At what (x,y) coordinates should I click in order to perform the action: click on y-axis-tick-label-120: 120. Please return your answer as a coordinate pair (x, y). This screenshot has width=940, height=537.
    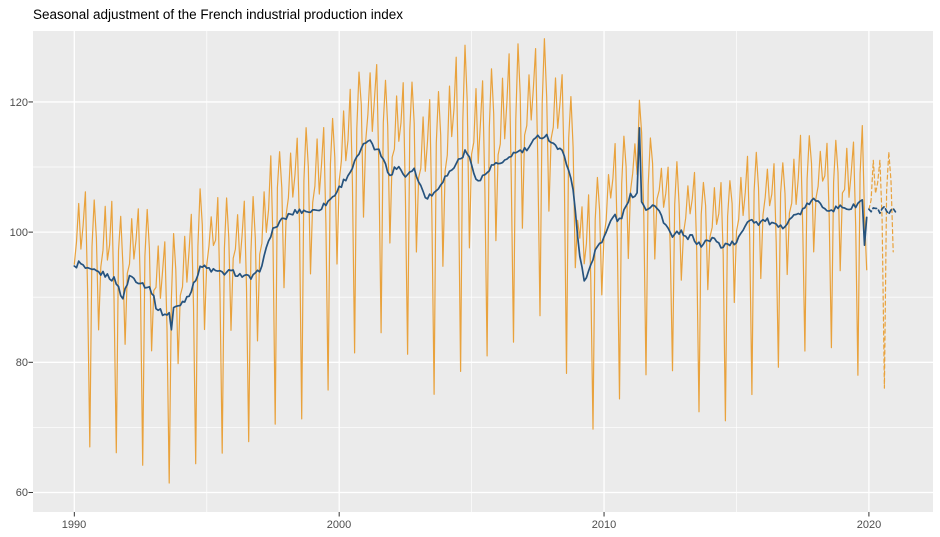
    Looking at the image, I should click on (19, 103).